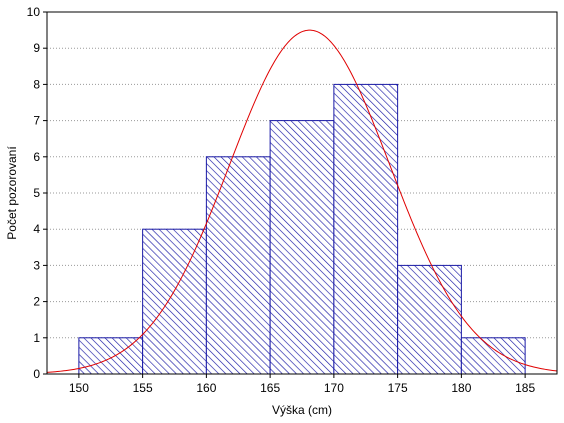  Describe the element at coordinates (36, 48) in the screenshot. I see `y-tick-label-9: 9` at that location.